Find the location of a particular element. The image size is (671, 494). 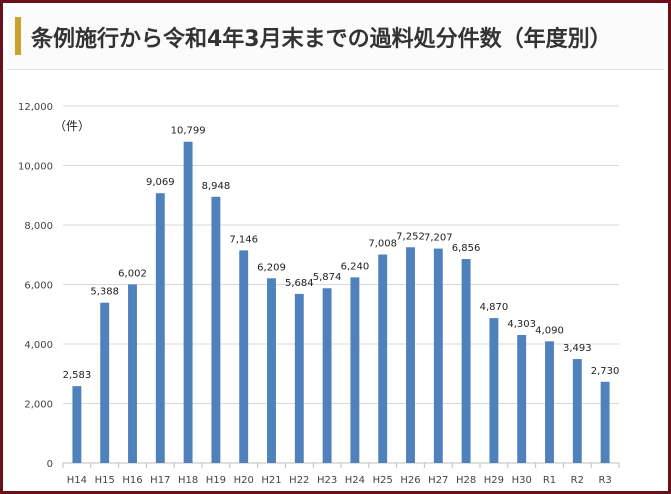

data-label: 7,252 is located at coordinates (410, 236).